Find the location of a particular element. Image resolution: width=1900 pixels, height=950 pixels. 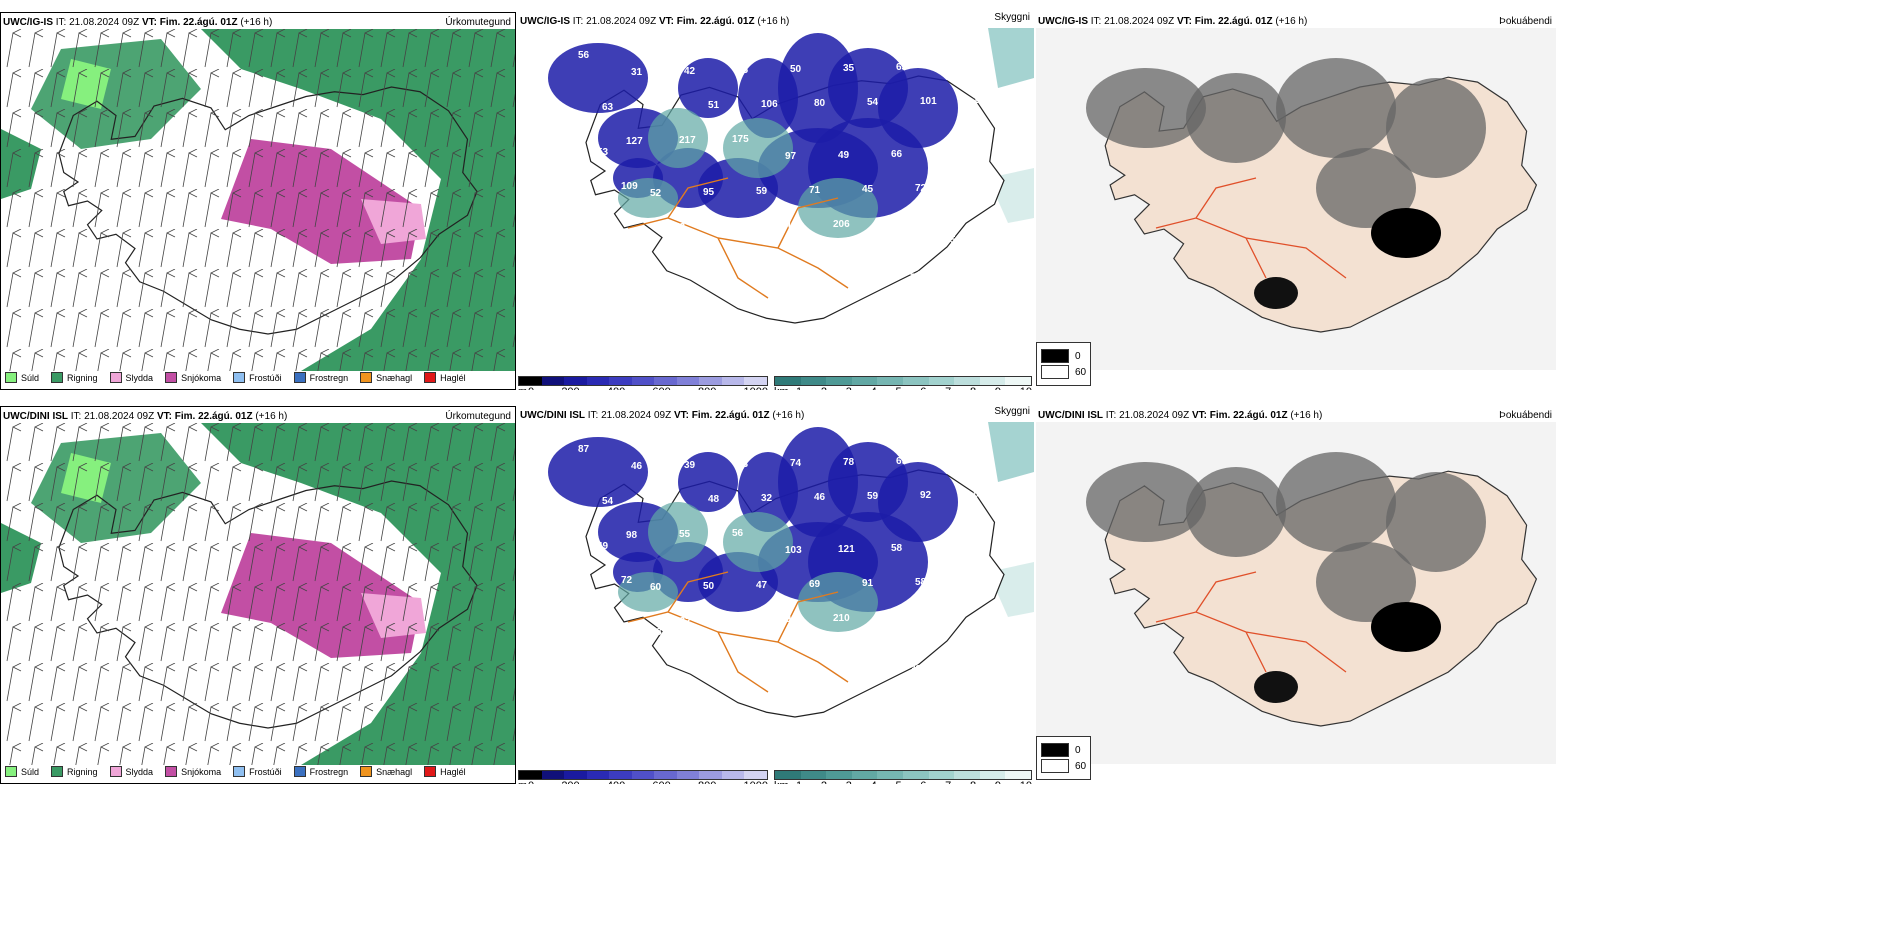

legend-item: Rigning is located at coordinates (74, 771).